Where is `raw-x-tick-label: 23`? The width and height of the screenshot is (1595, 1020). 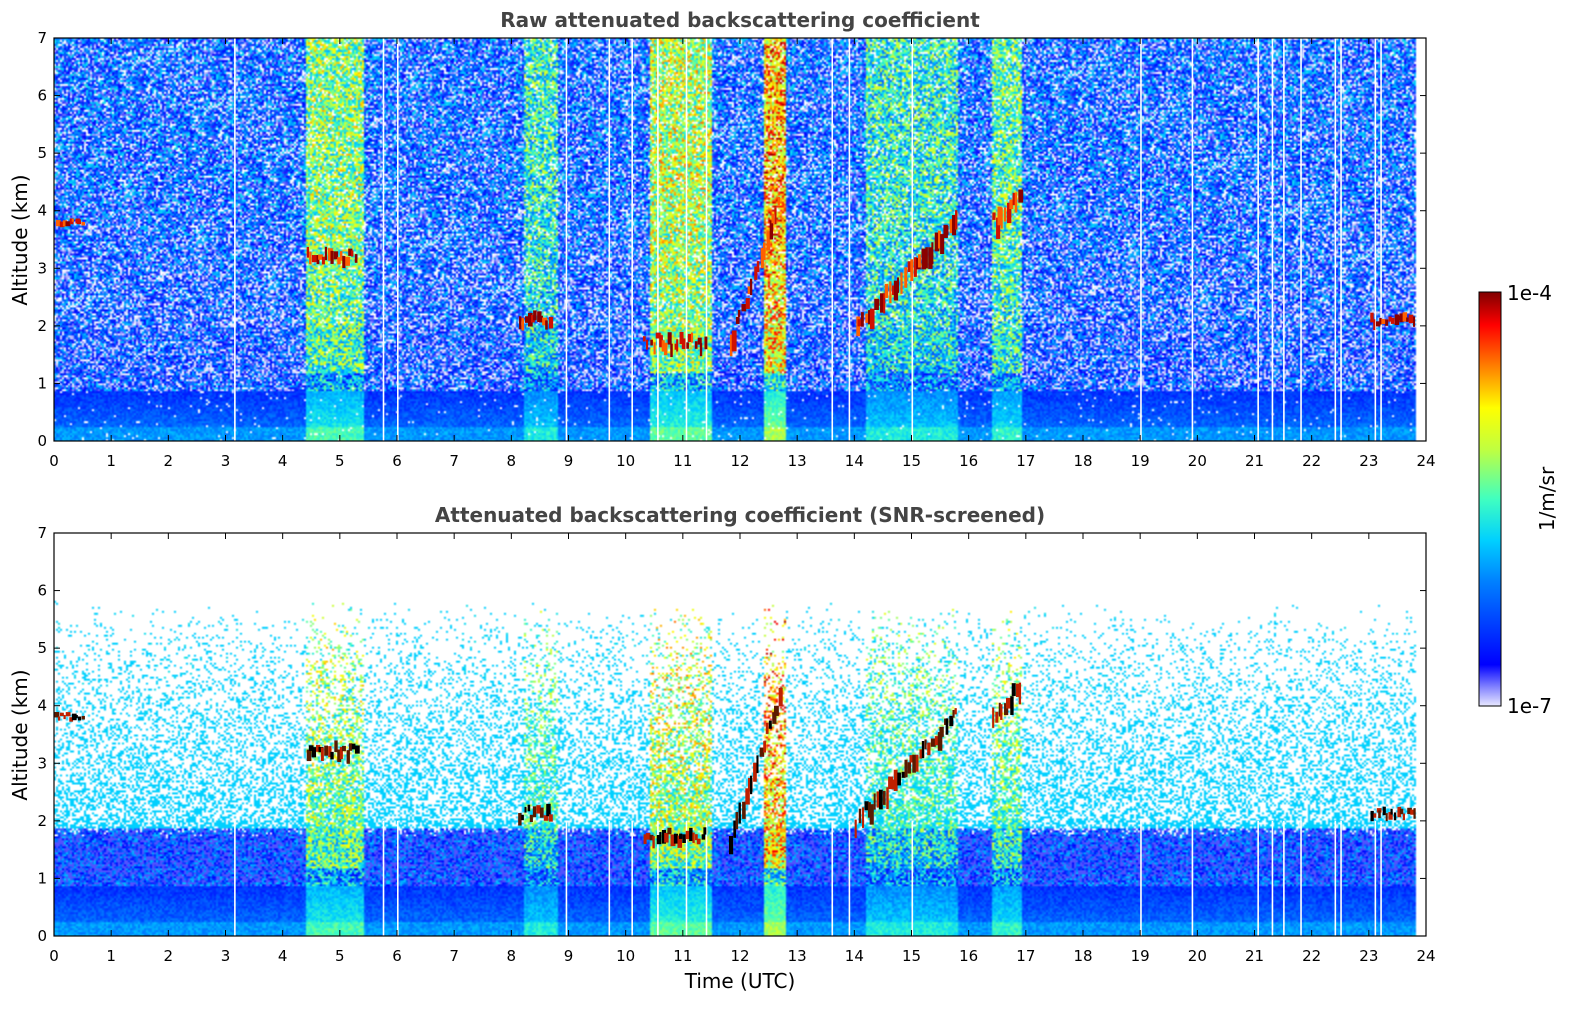 raw-x-tick-label: 23 is located at coordinates (1368, 461).